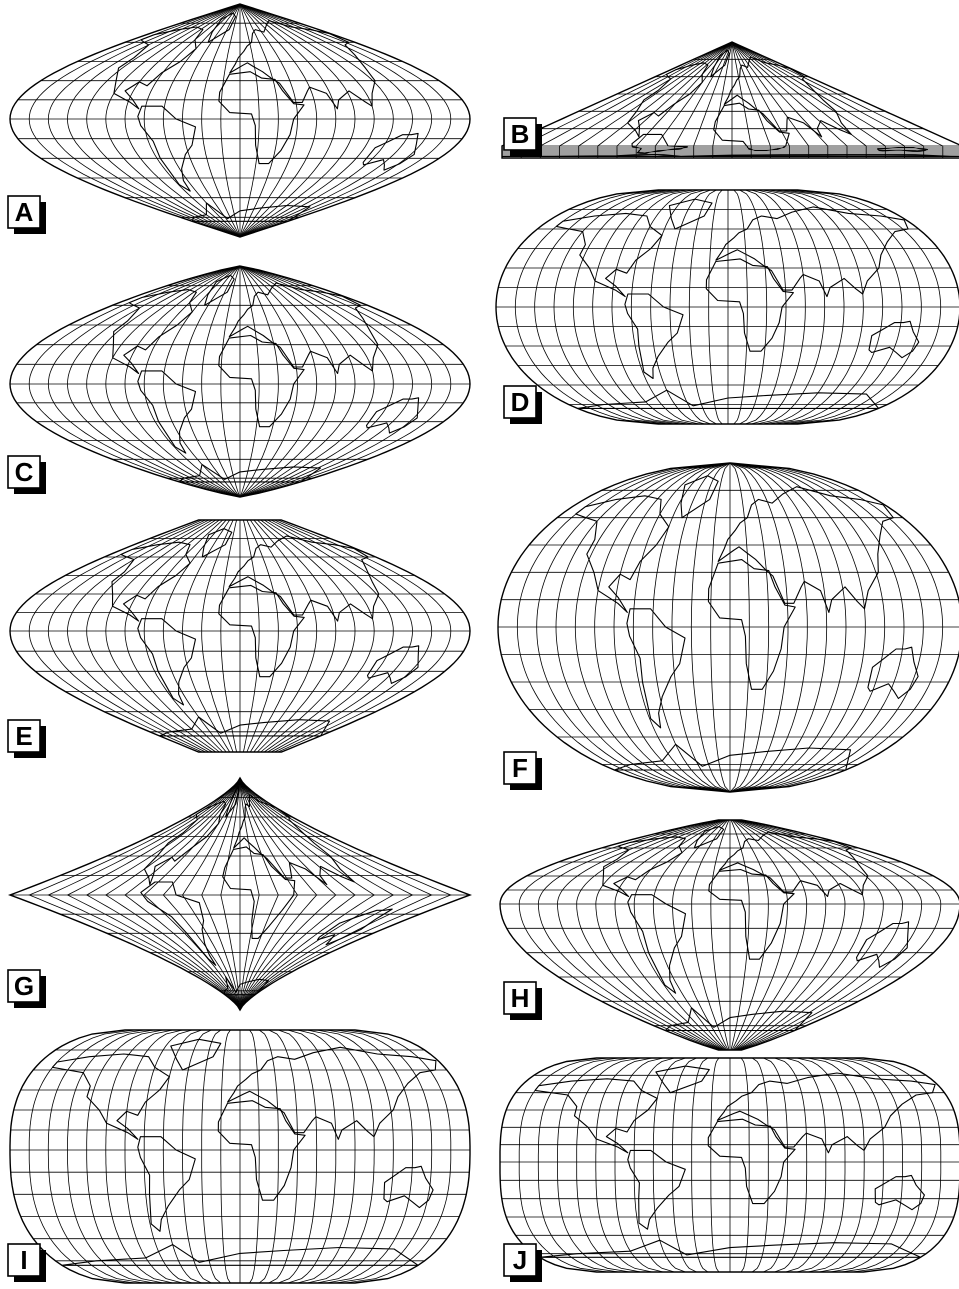 The image size is (959, 1289). I want to click on panel-label-text: C, so click(24, 472).